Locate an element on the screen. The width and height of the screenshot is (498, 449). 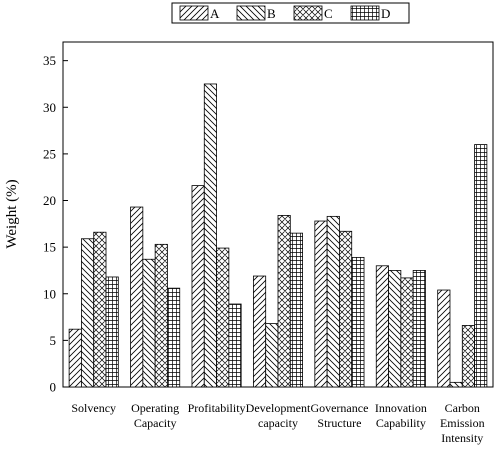
legend-box is located at coordinates (290, 13).